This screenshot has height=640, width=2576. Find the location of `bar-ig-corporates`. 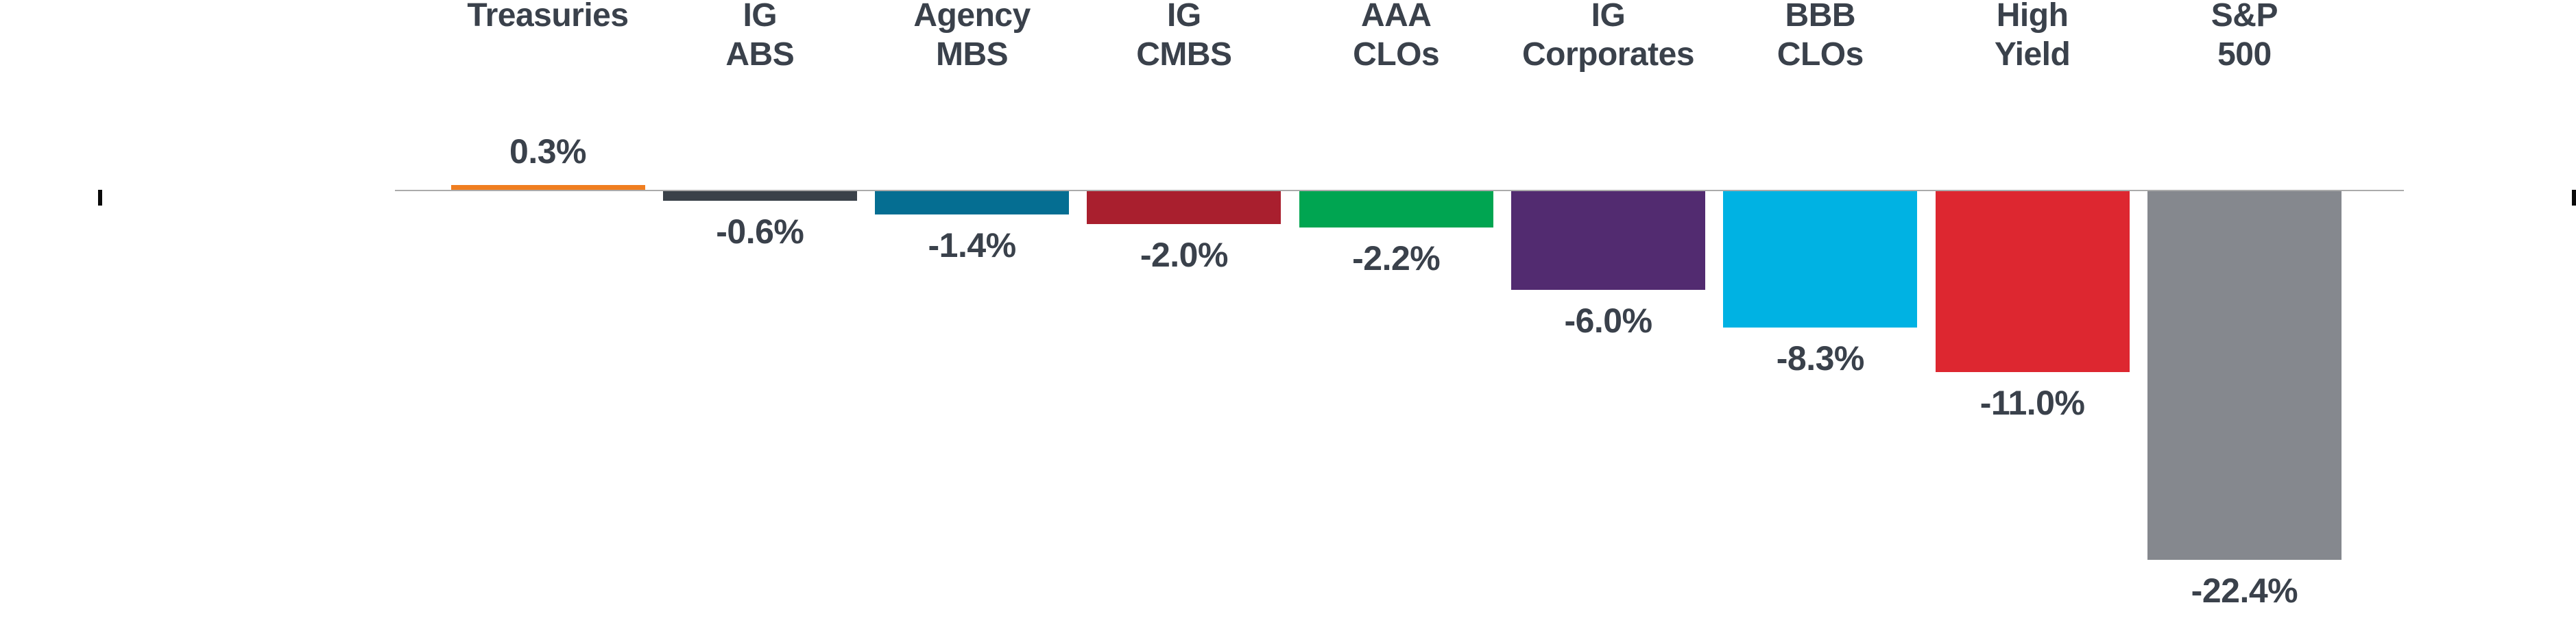

bar-ig-corporates is located at coordinates (1608, 240).